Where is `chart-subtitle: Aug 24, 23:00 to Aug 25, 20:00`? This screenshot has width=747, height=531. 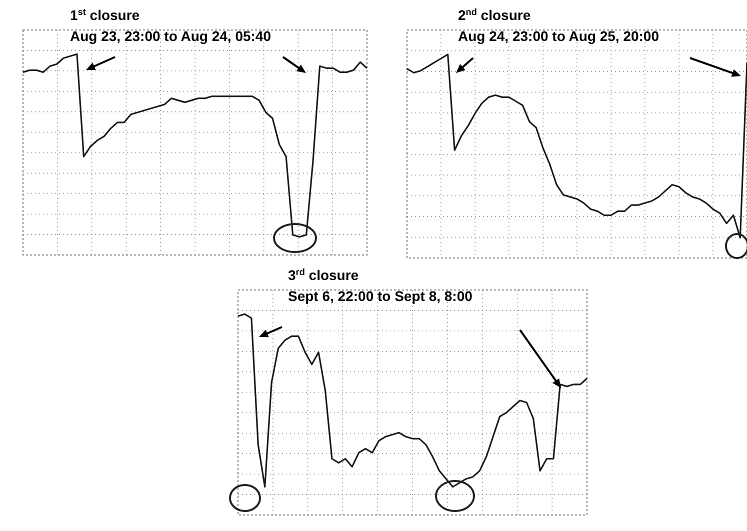
chart-subtitle: Aug 24, 23:00 to Aug 25, 20:00 is located at coordinates (559, 36).